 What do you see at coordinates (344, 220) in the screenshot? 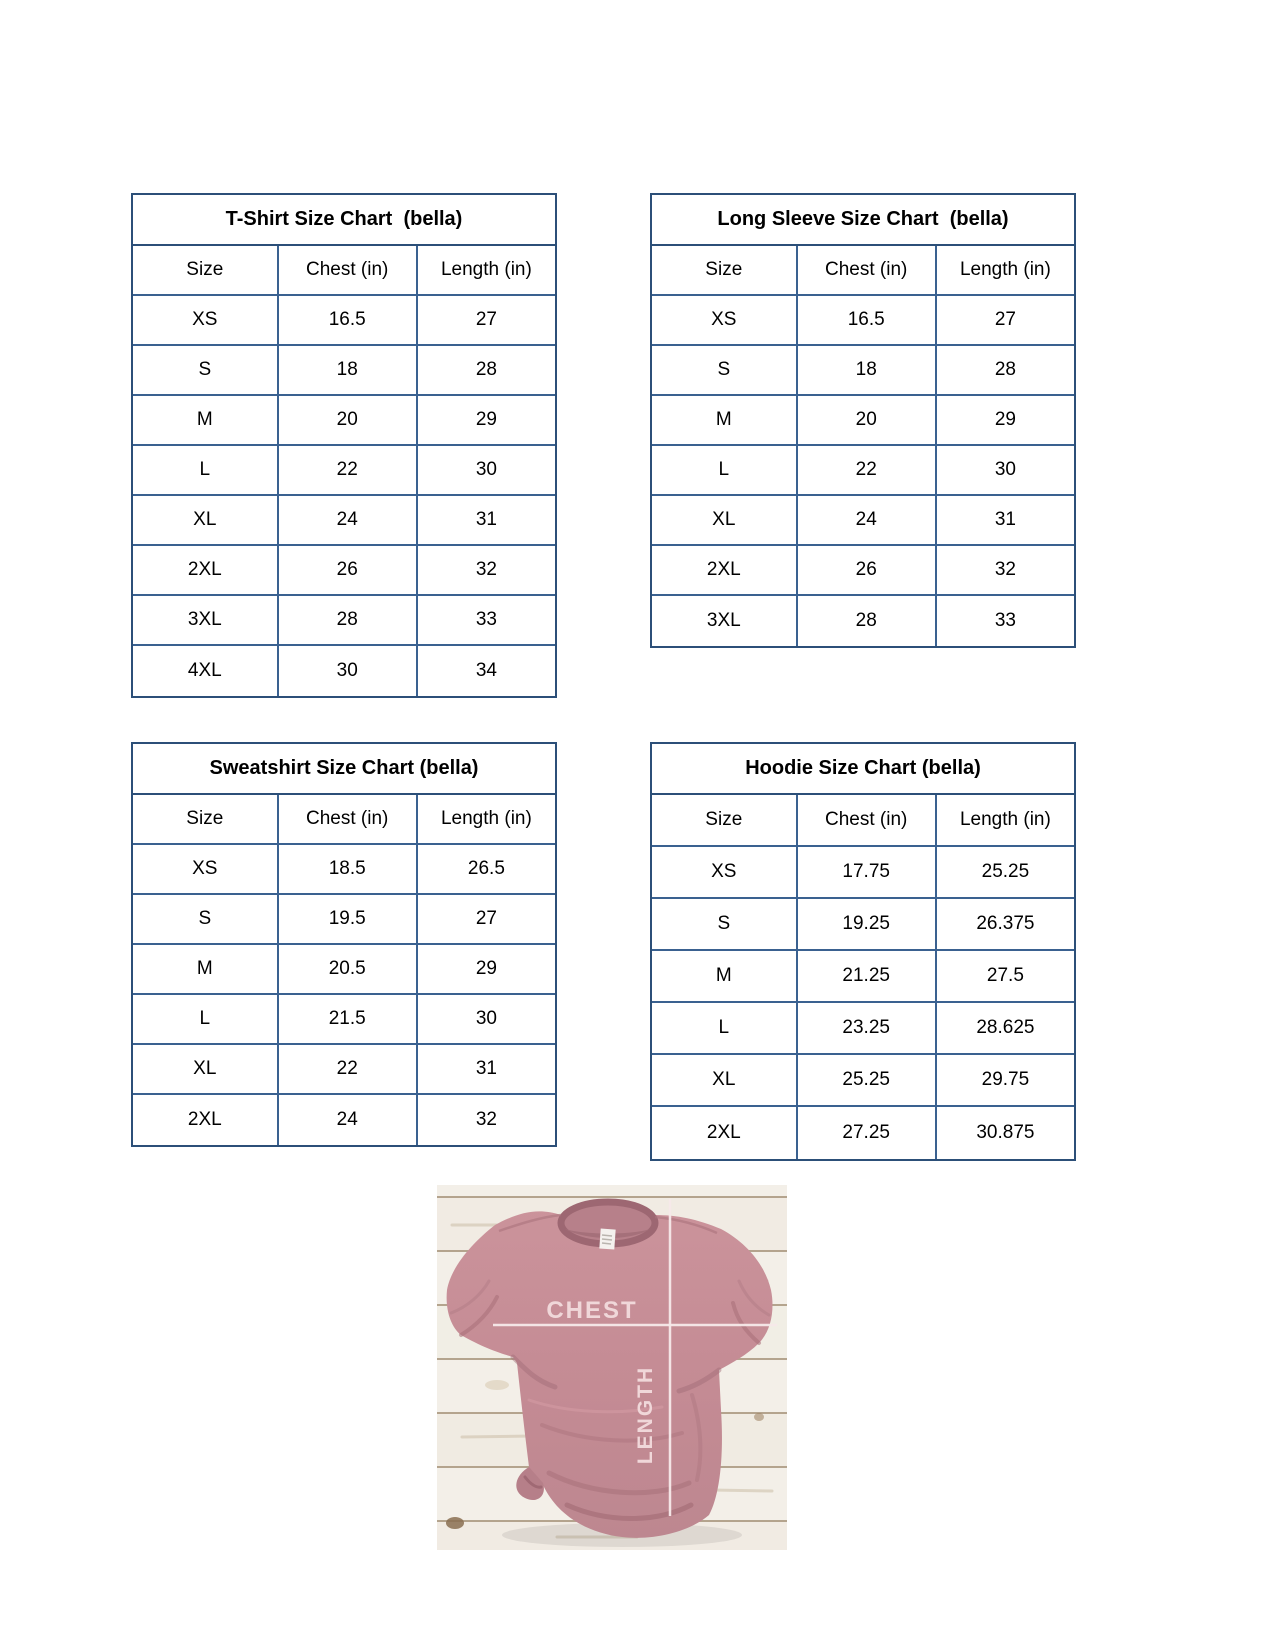
I see `table-title: T-Shirt Size Chart (bella)` at bounding box center [344, 220].